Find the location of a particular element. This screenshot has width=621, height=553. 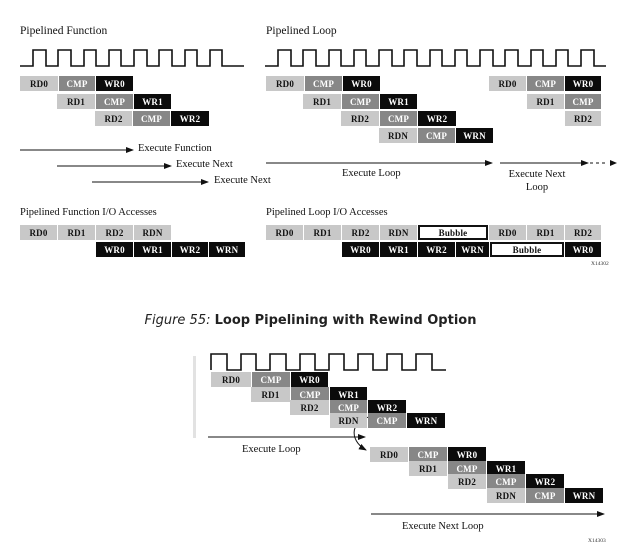

continuation-arrowhead is located at coordinates (613, 163).